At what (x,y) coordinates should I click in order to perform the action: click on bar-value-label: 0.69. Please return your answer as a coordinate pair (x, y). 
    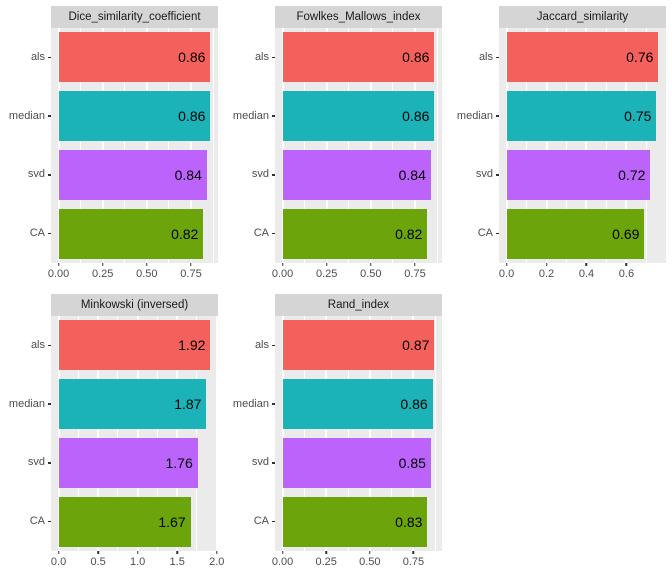
    Looking at the image, I should click on (626, 233).